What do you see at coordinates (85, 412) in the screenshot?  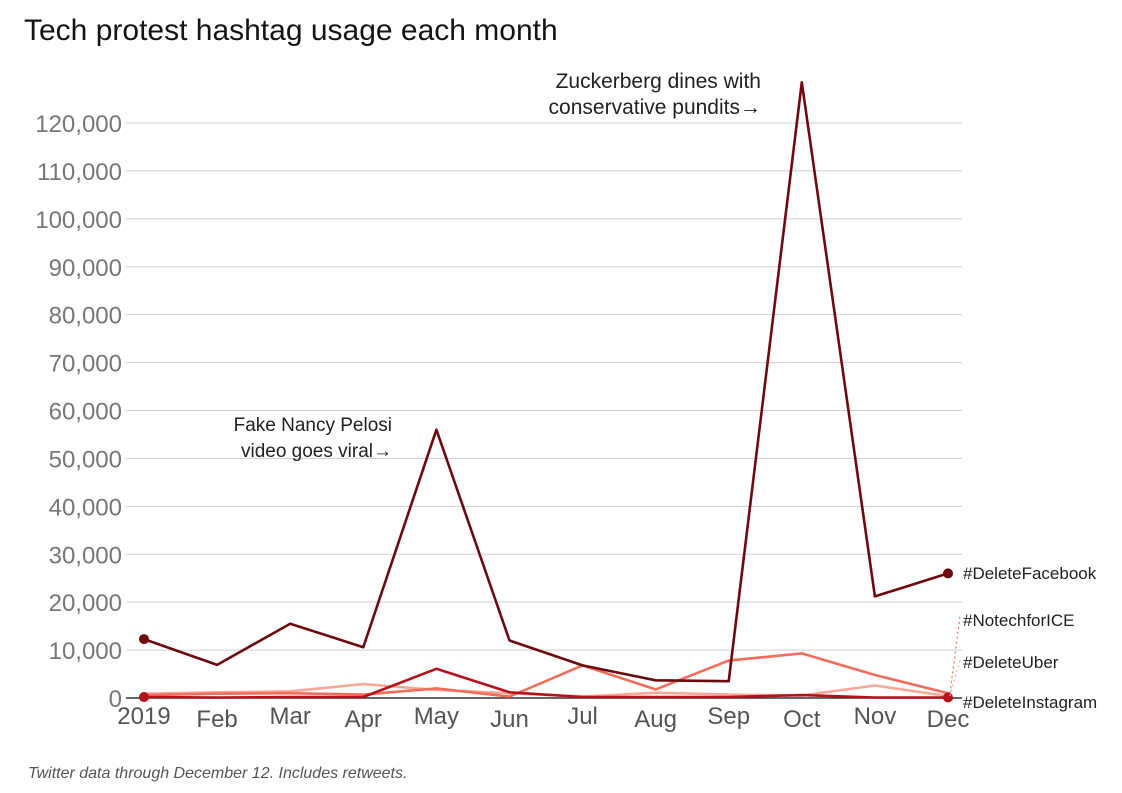 I see `y-tick-label: 60,000` at bounding box center [85, 412].